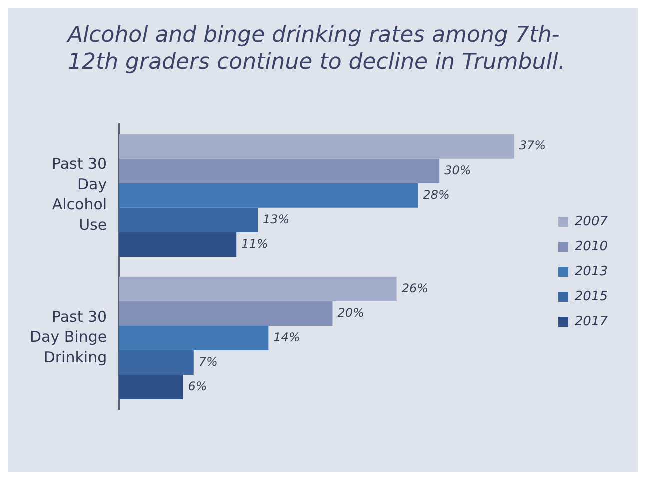  Describe the element at coordinates (436, 195) in the screenshot. I see `data-label: 28%` at that location.